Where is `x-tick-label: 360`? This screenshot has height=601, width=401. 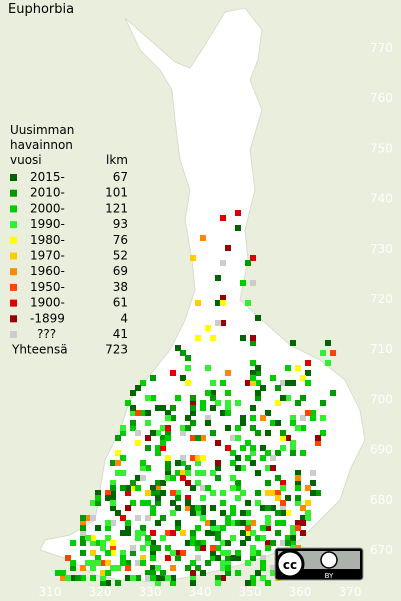 x-tick-label: 360 is located at coordinates (300, 592).